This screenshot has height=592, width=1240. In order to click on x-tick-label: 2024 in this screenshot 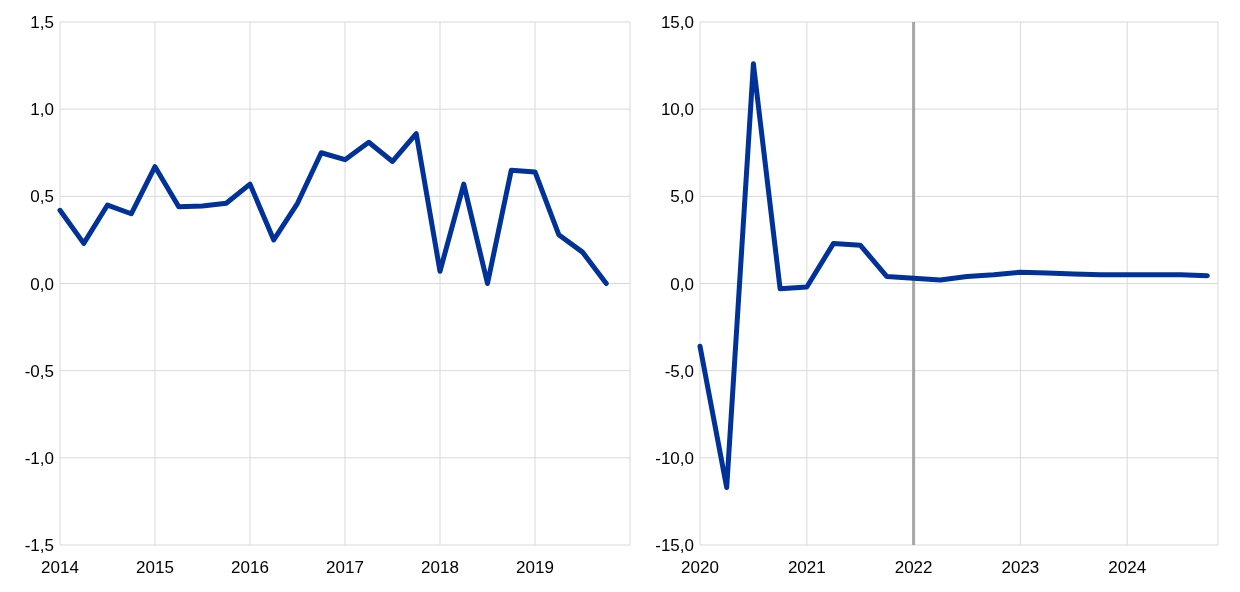, I will do `click(1127, 567)`.